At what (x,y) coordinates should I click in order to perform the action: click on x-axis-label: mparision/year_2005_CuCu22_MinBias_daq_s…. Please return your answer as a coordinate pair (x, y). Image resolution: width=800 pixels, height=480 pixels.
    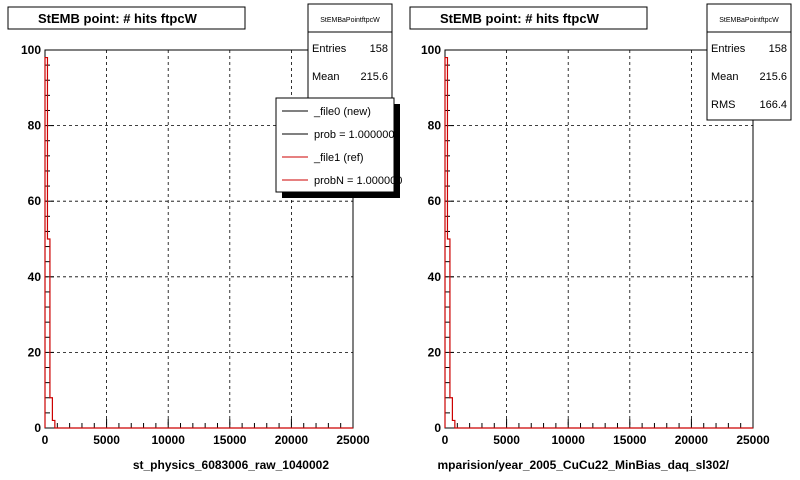
    Looking at the image, I should click on (584, 465).